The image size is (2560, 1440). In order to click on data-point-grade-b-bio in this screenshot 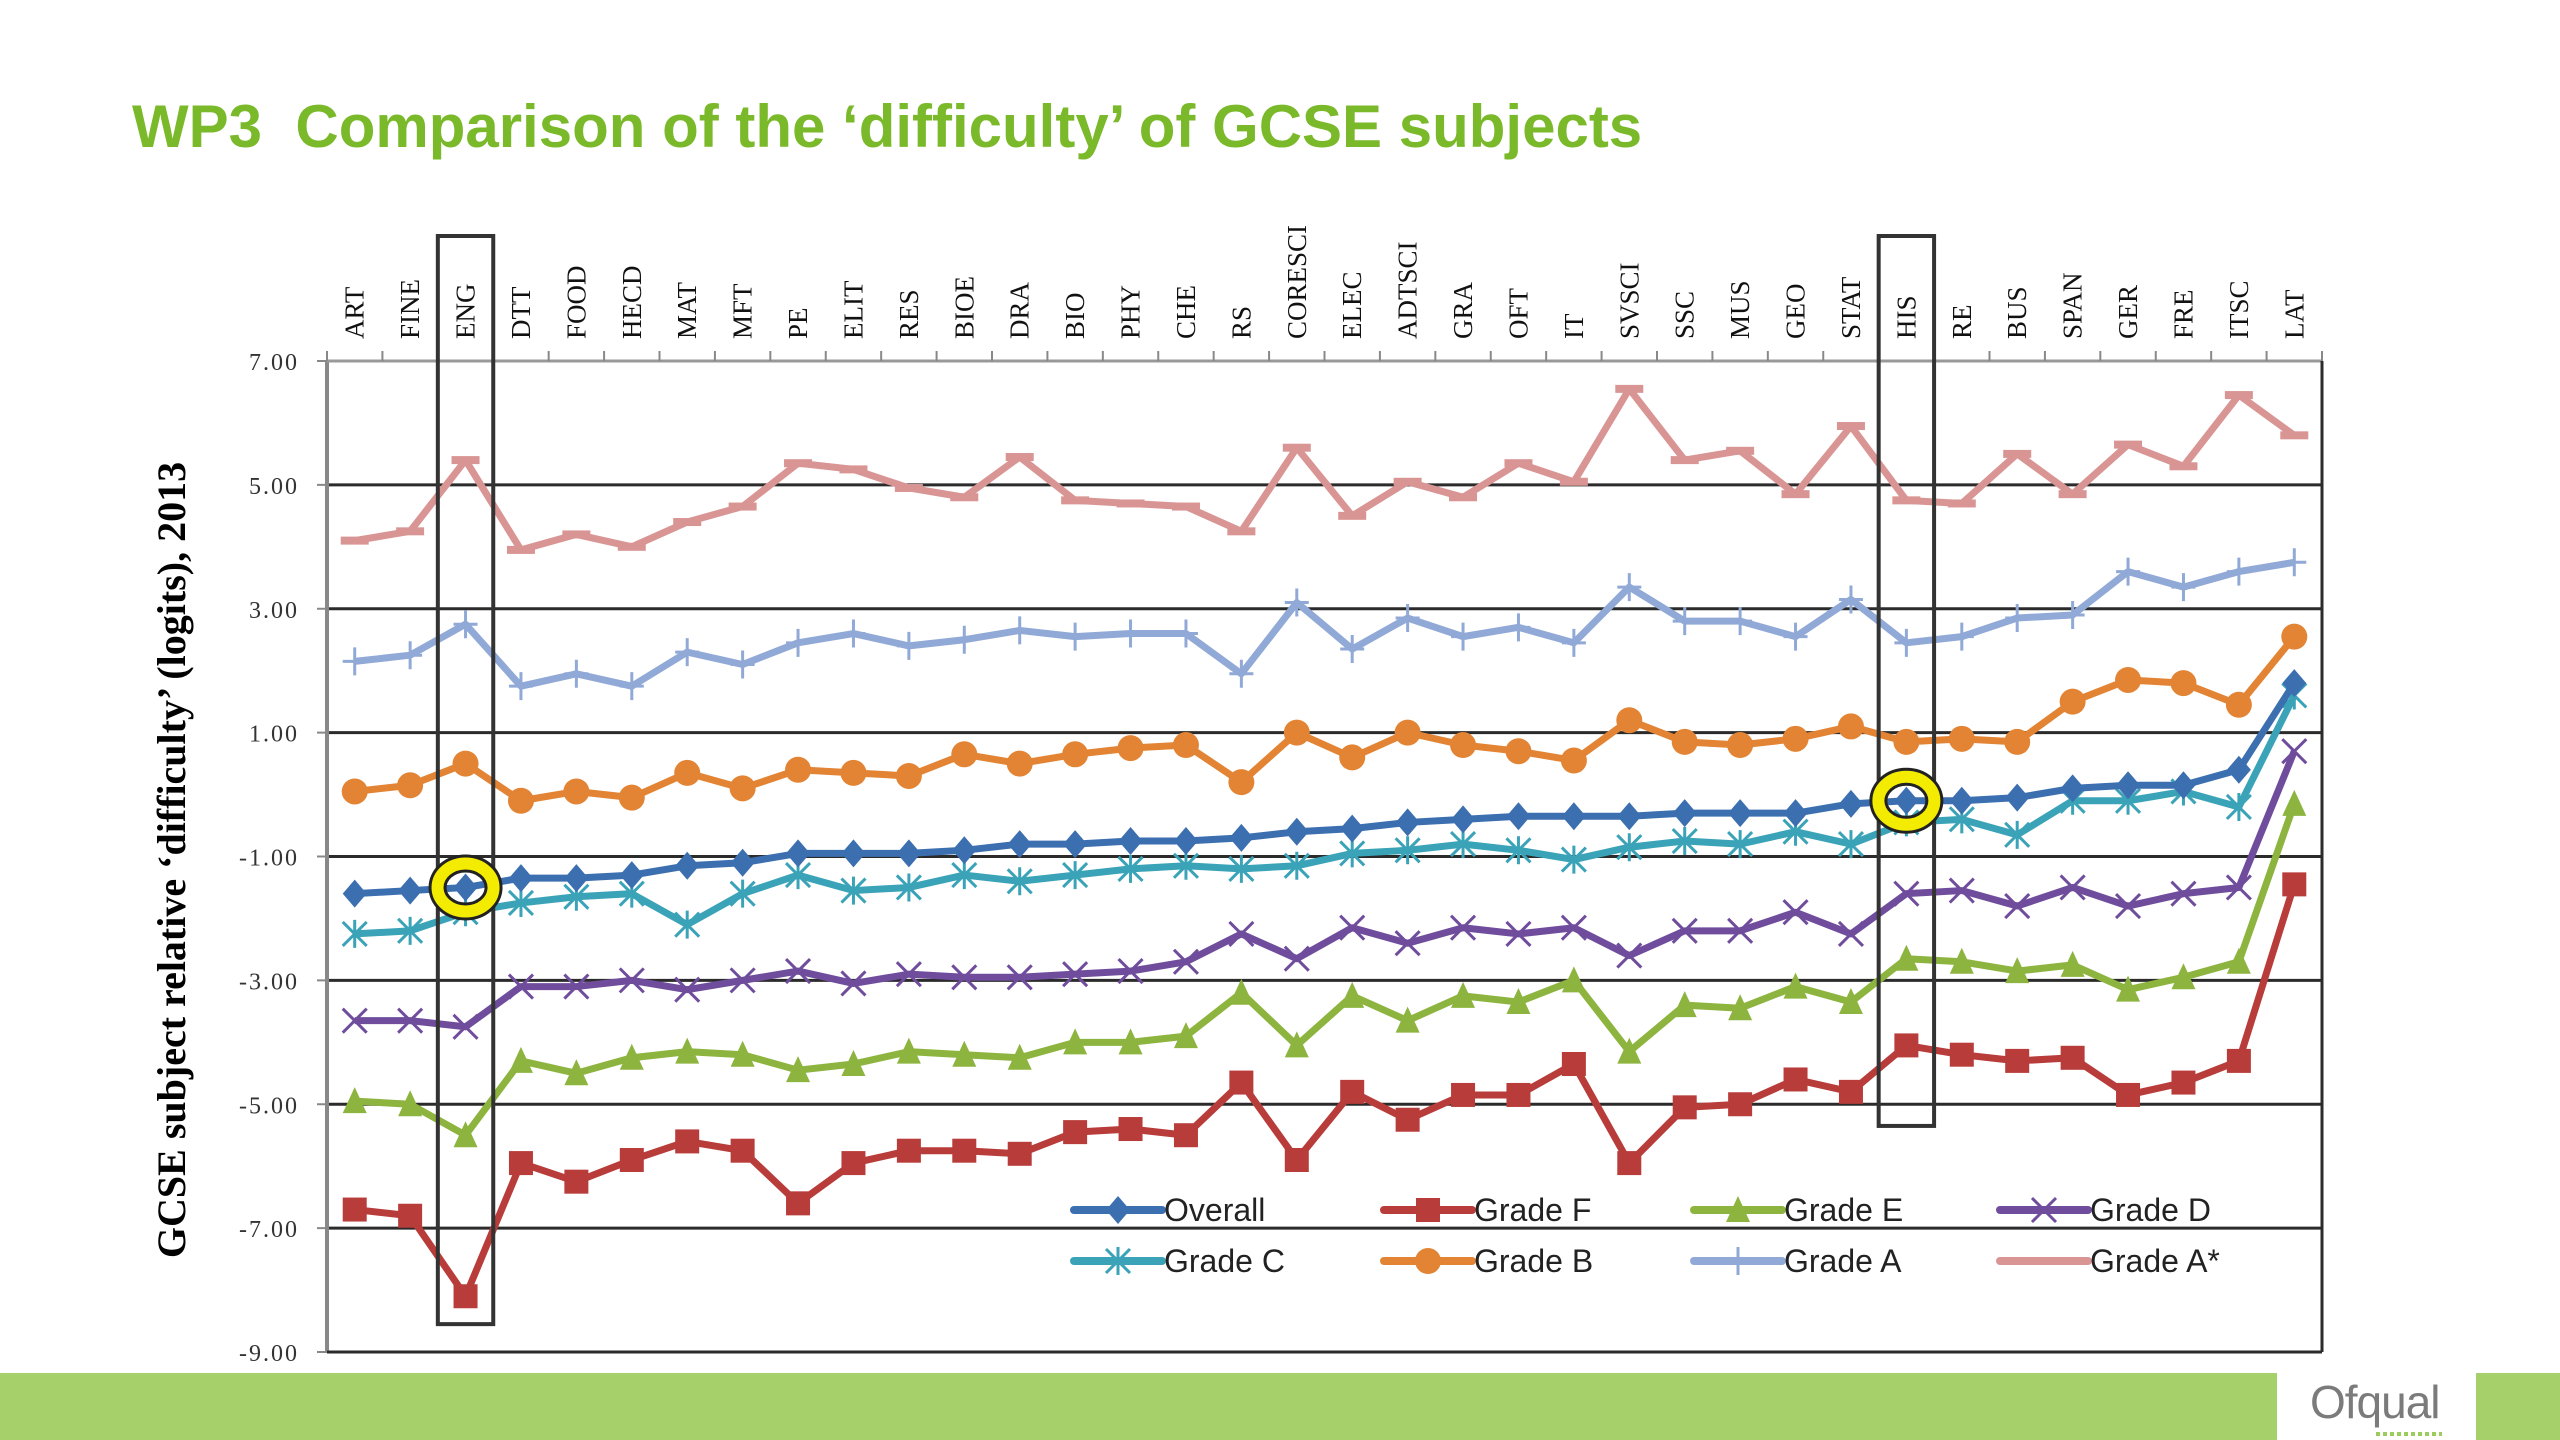, I will do `click(1075, 754)`.